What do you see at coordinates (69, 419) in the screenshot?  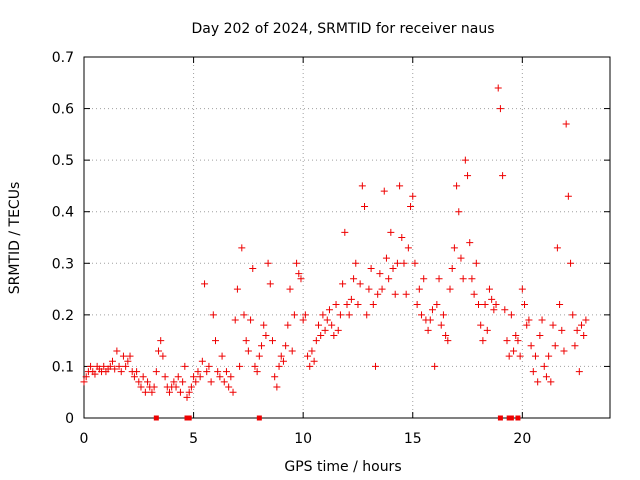 I see `y-tick-label: 0` at bounding box center [69, 419].